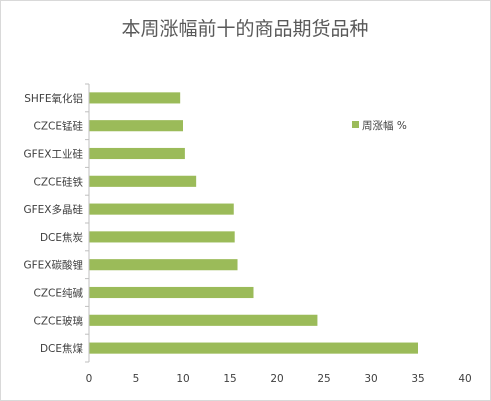 This screenshot has height=401, width=491. Describe the element at coordinates (136, 379) in the screenshot. I see `x-tick-label: 5` at that location.